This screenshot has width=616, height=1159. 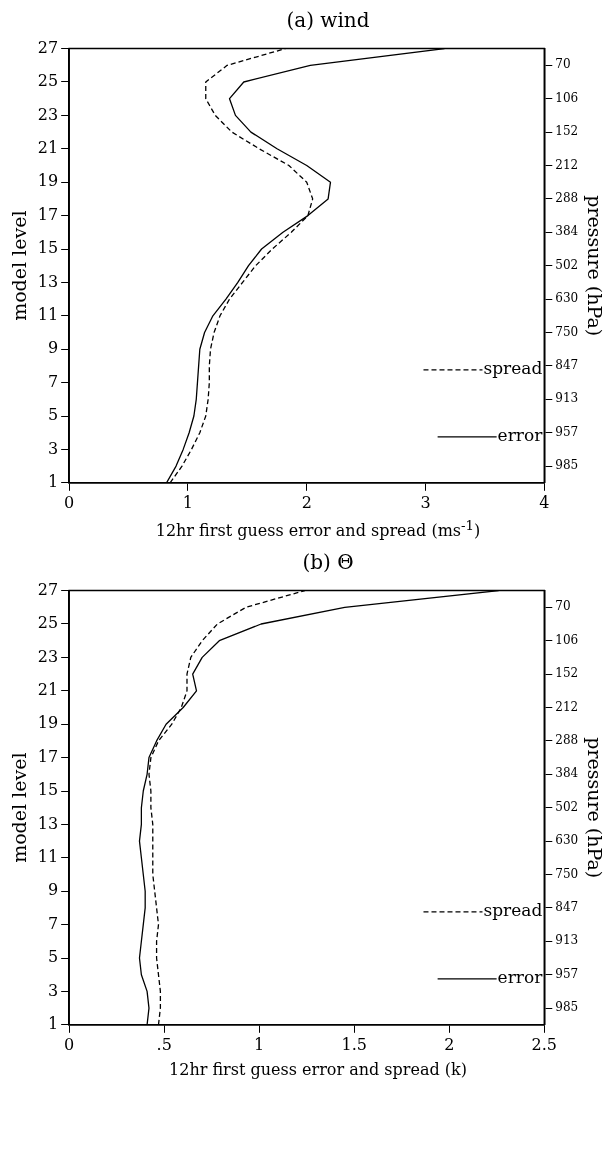 What do you see at coordinates (318, 1070) in the screenshot?
I see `x-axis-title: 12hr first guess error and spread (k)` at bounding box center [318, 1070].